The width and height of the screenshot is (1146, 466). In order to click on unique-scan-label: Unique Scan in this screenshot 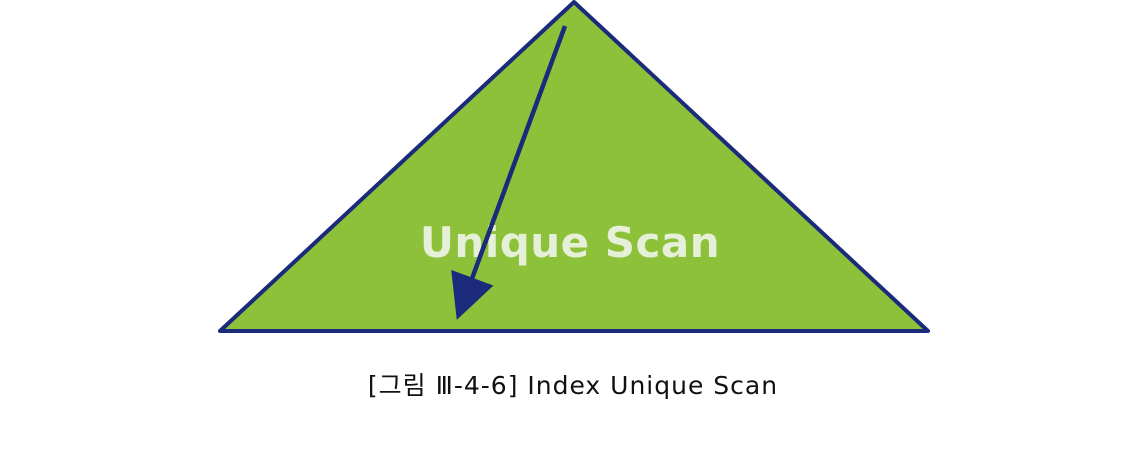, I will do `click(570, 242)`.